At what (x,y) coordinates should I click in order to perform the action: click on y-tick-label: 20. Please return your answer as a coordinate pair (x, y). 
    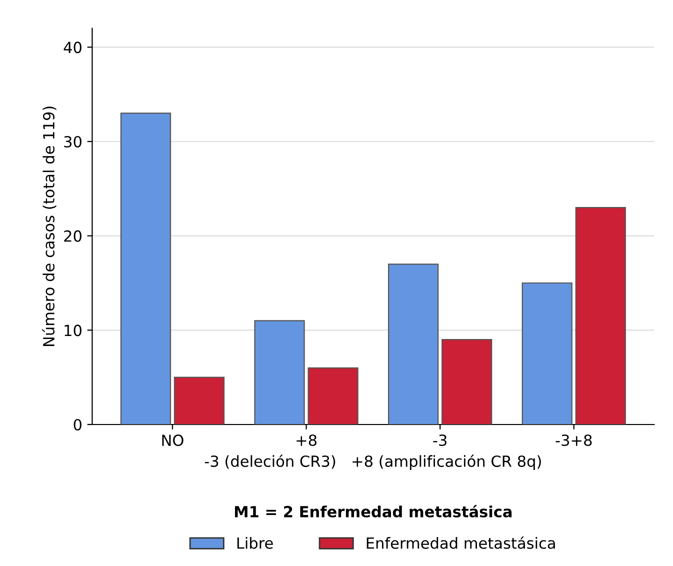
    Looking at the image, I should click on (73, 236).